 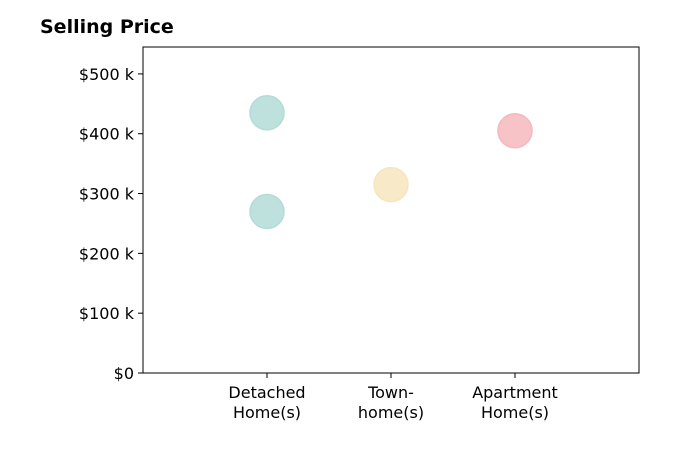 What do you see at coordinates (266, 402) in the screenshot?
I see `x-tick-label: Detached Home(s)` at bounding box center [266, 402].